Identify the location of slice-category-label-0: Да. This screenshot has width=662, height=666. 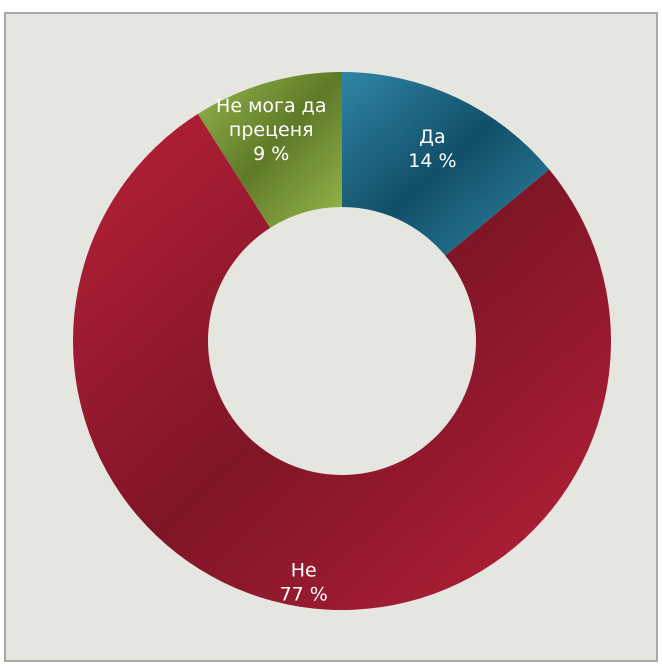
(432, 137).